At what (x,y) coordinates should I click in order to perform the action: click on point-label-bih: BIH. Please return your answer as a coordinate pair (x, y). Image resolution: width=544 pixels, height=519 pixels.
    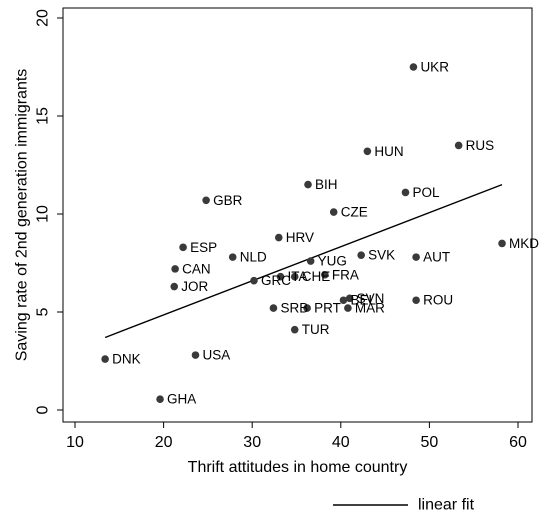
    Looking at the image, I should click on (326, 184).